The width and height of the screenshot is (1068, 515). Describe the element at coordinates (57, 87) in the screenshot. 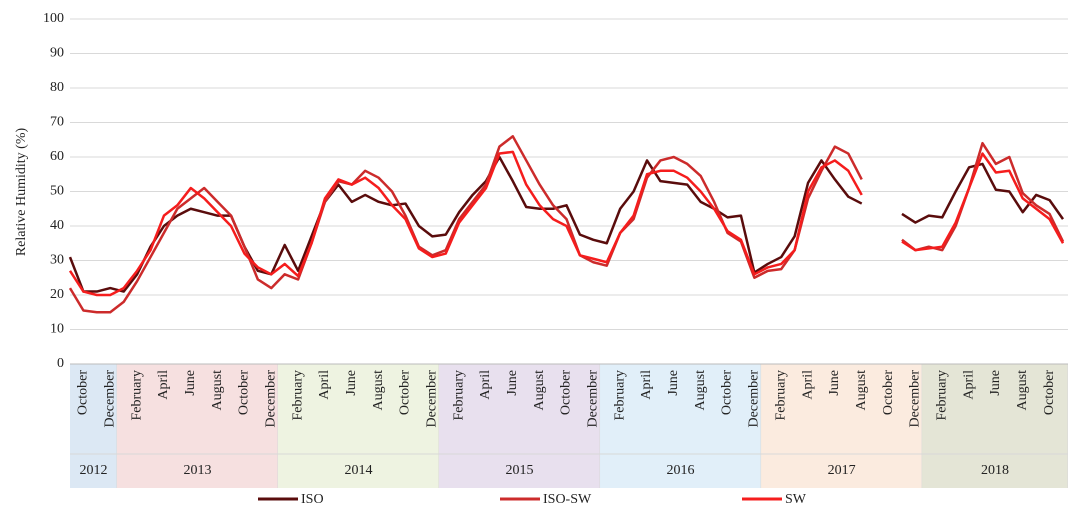

I see `y-tick-label: 80` at that location.